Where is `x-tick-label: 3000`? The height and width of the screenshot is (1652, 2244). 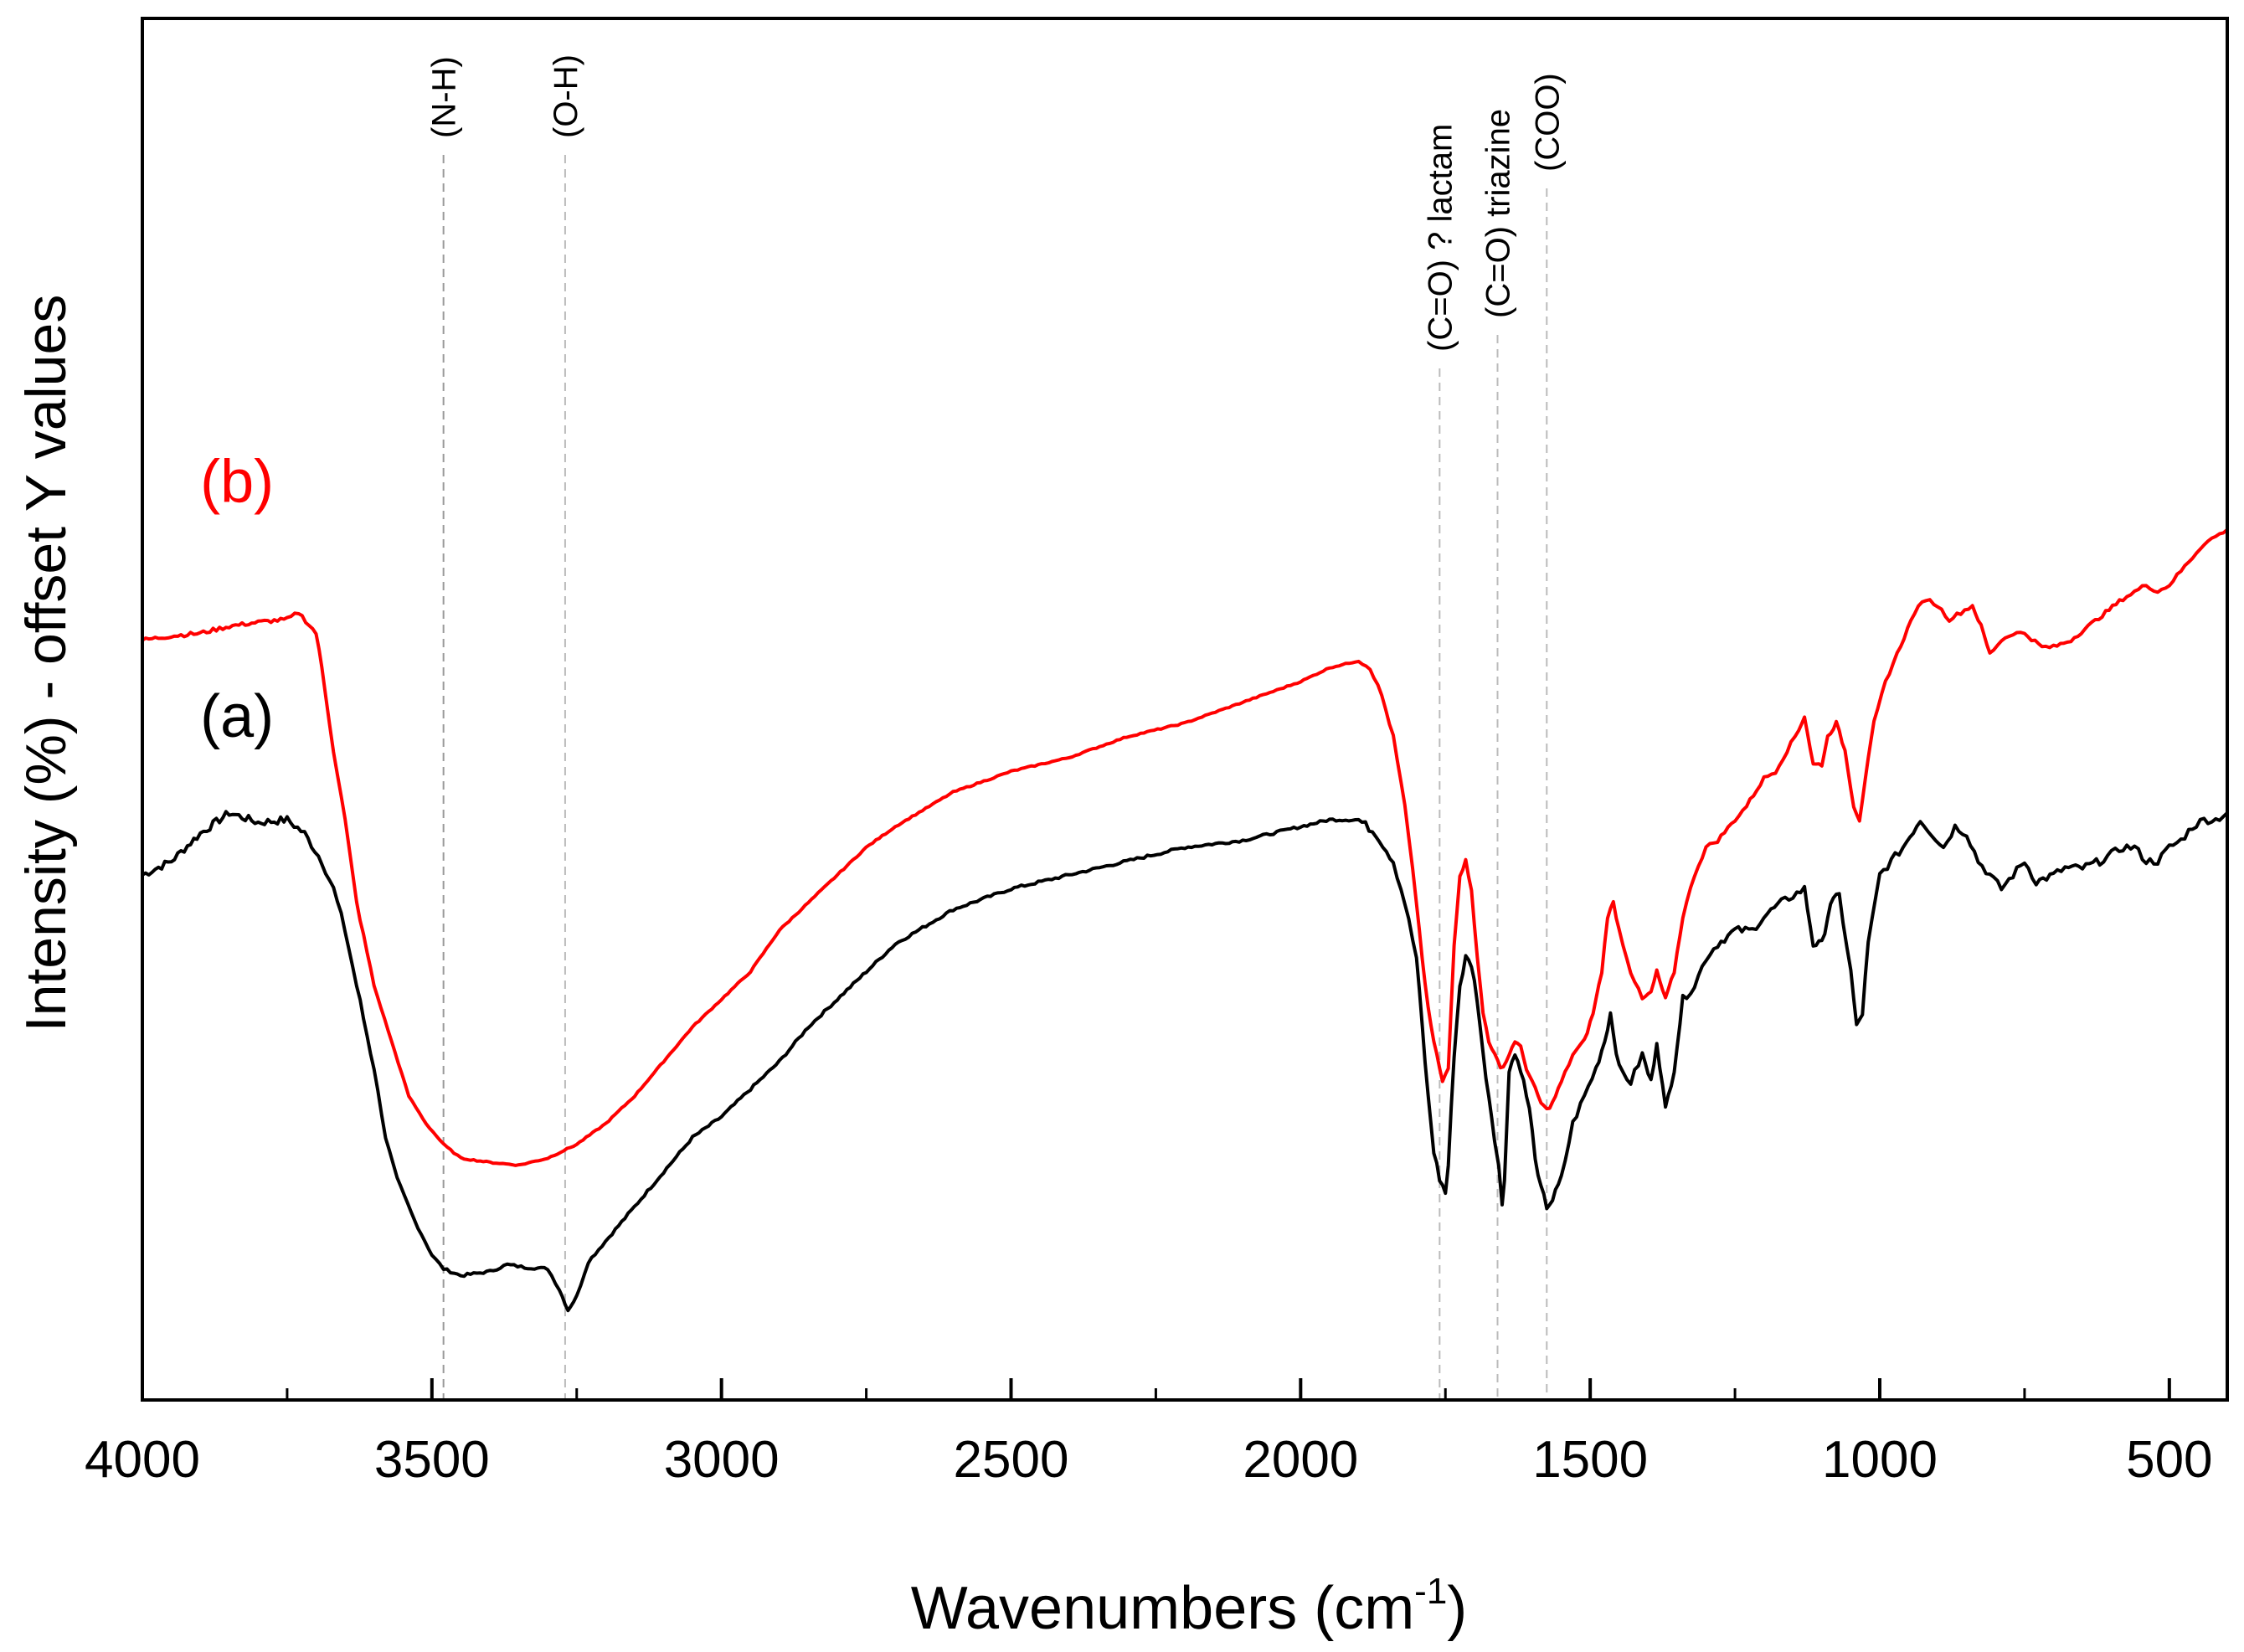
x-tick-label: 3000 is located at coordinates (722, 1460).